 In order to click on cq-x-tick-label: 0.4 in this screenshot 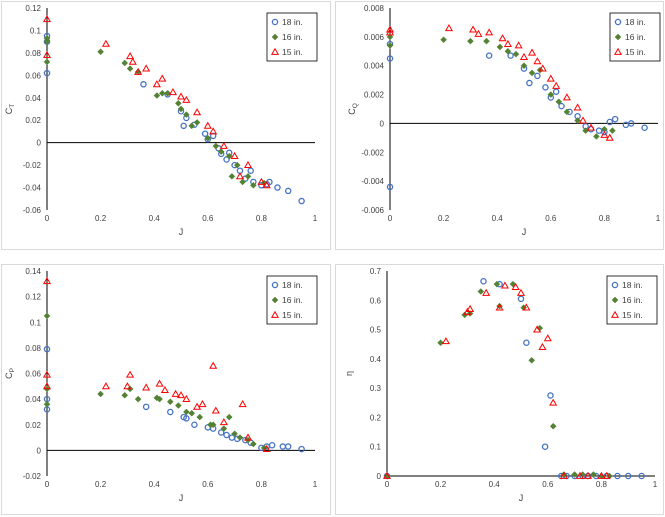, I will do `click(498, 218)`.